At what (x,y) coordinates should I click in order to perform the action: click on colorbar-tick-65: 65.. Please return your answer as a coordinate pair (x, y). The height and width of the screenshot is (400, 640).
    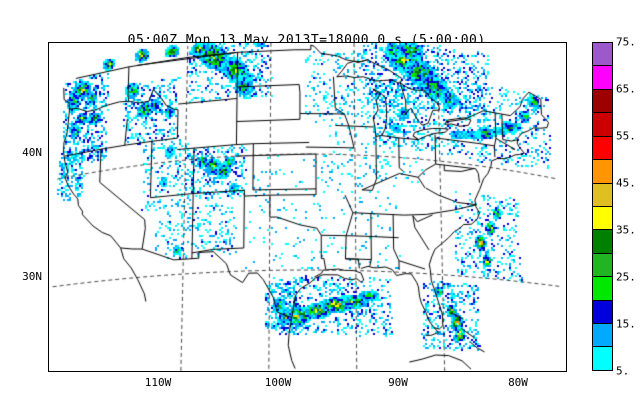
    Looking at the image, I should click on (626, 89).